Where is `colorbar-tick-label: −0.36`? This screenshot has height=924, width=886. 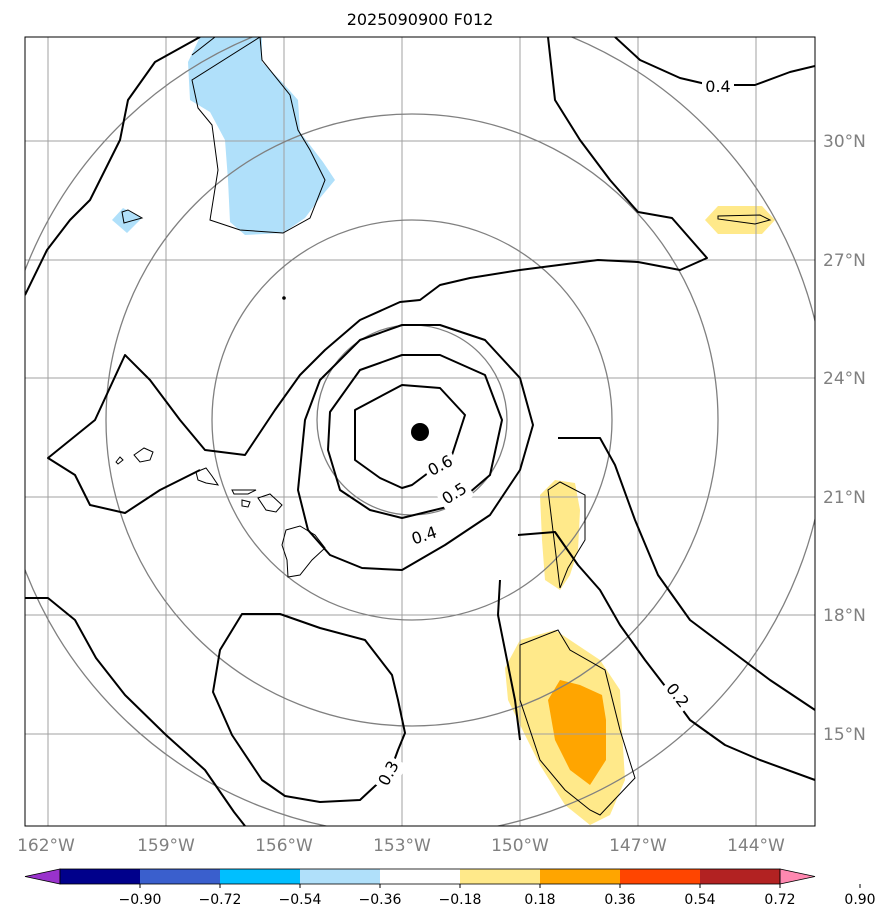
colorbar-tick-label: −0.36 is located at coordinates (380, 900).